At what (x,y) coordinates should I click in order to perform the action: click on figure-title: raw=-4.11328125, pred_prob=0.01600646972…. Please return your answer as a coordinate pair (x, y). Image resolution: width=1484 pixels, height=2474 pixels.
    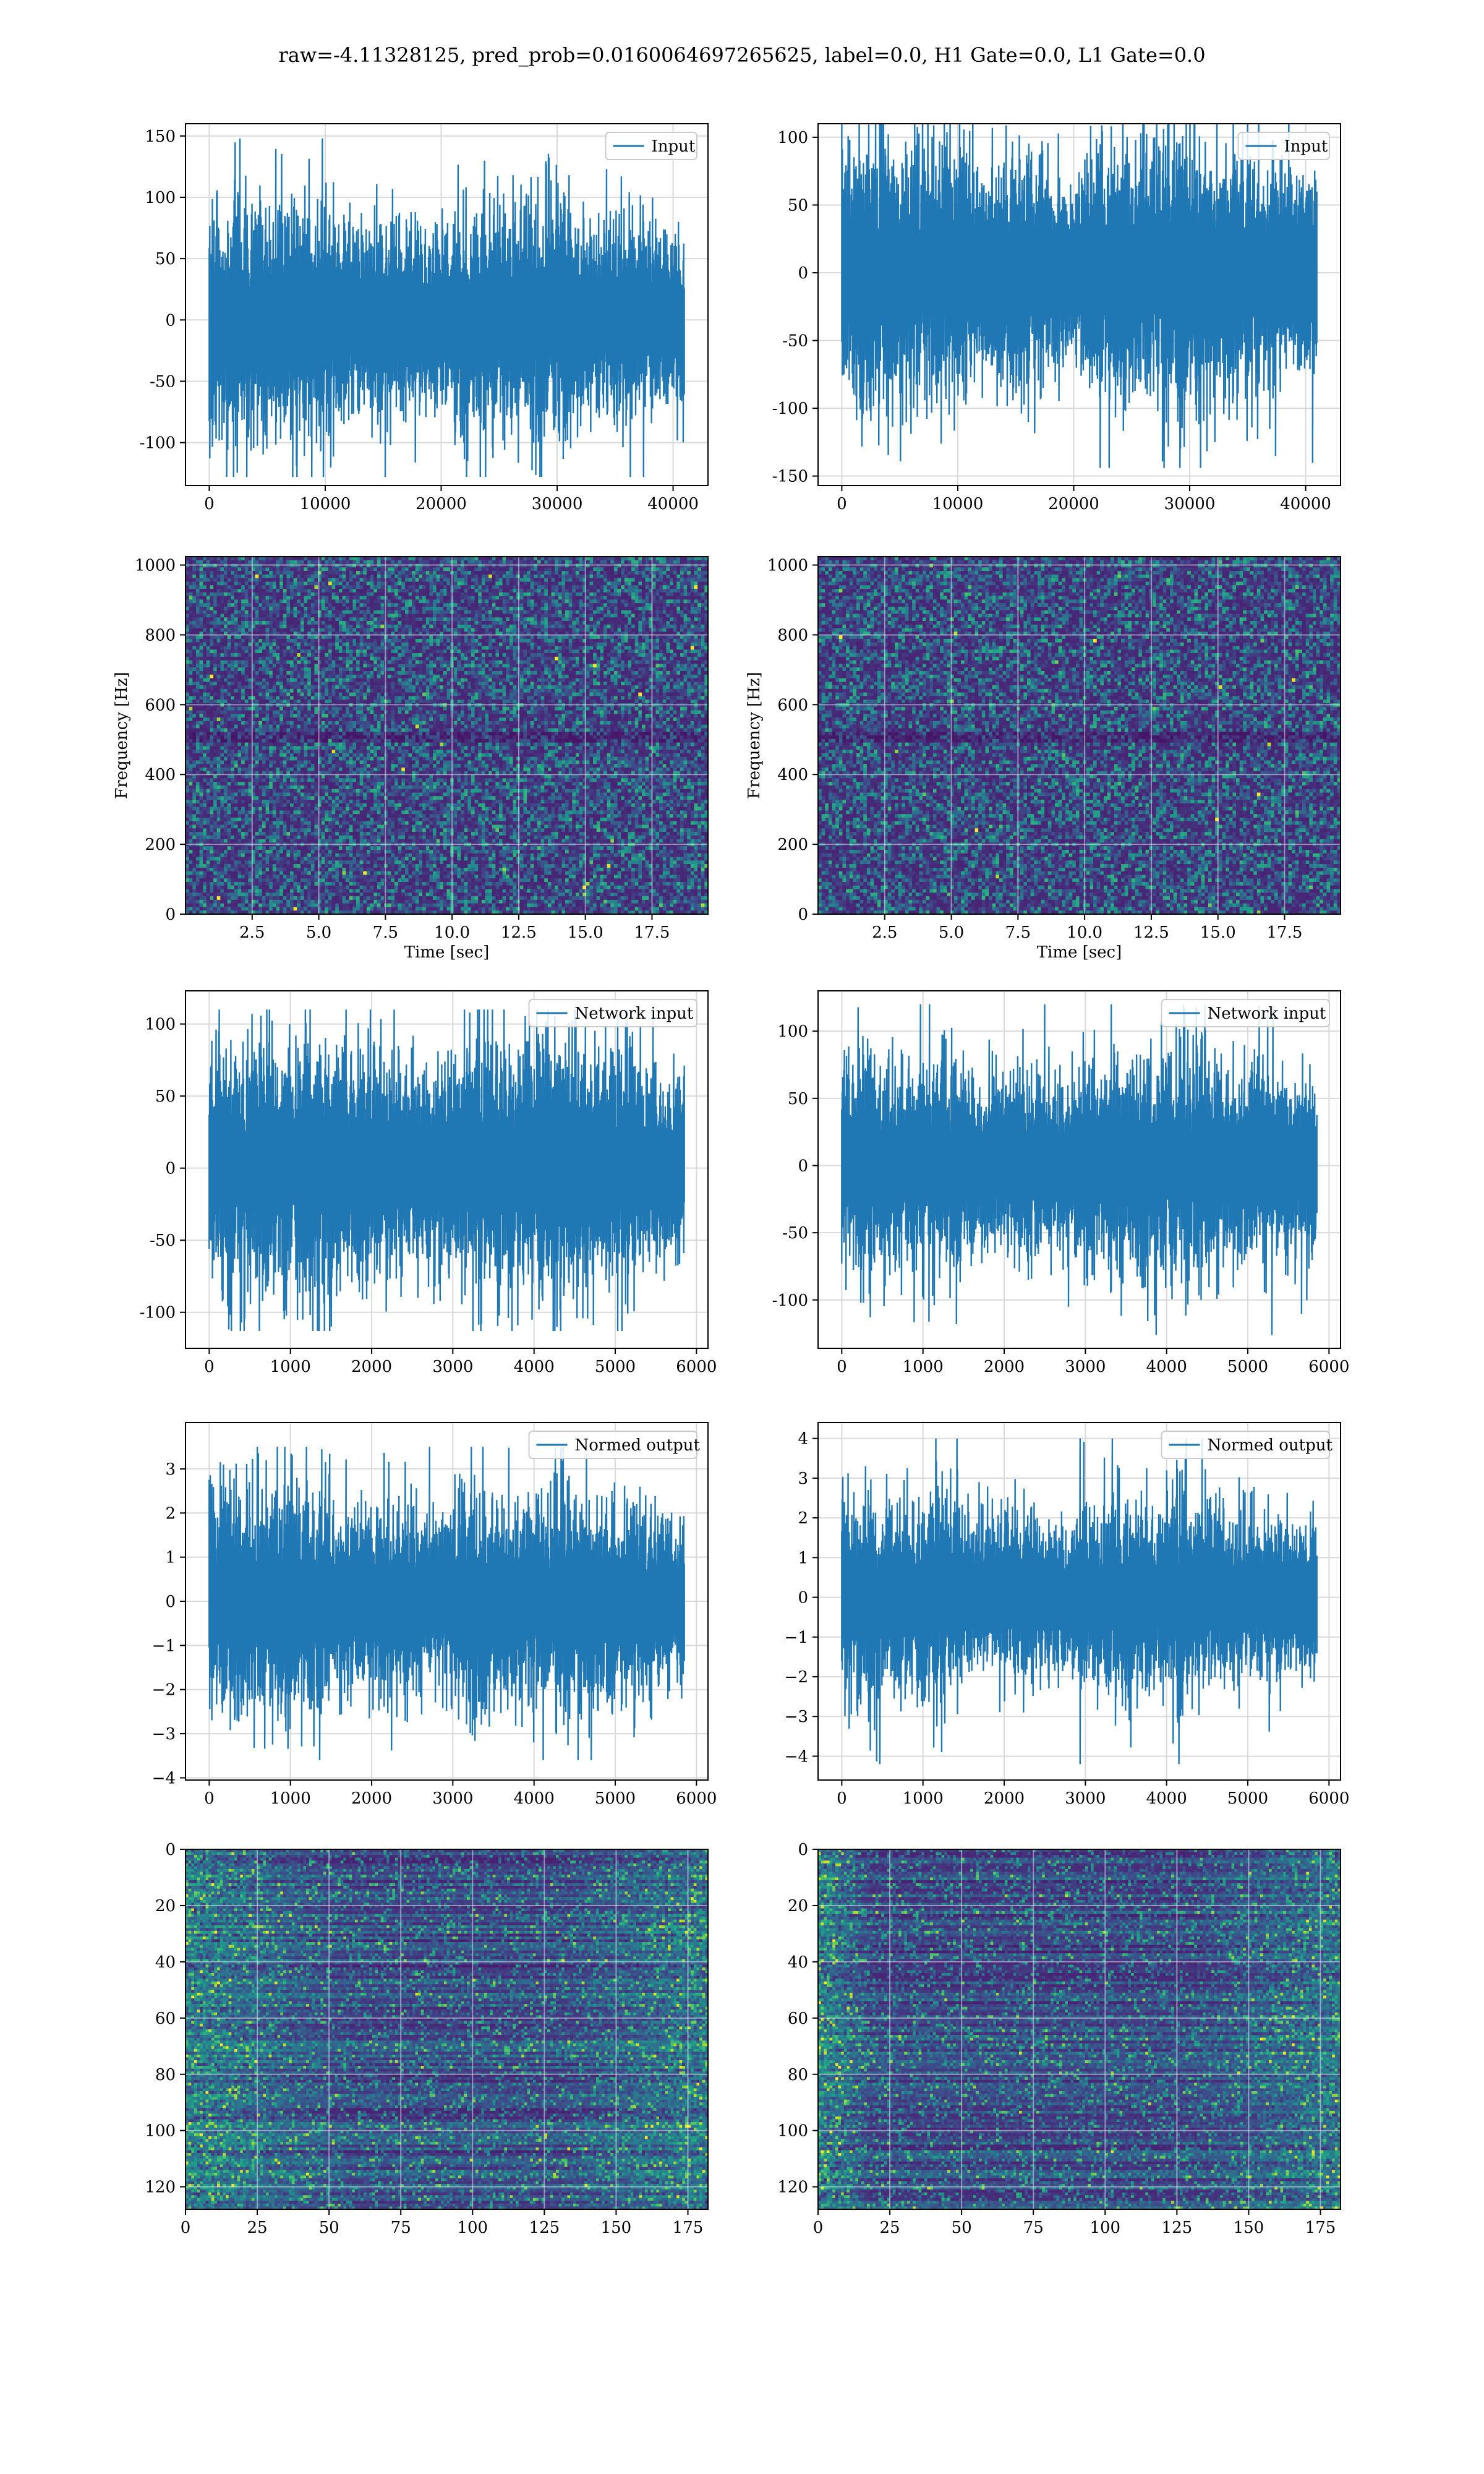
    Looking at the image, I should click on (741, 55).